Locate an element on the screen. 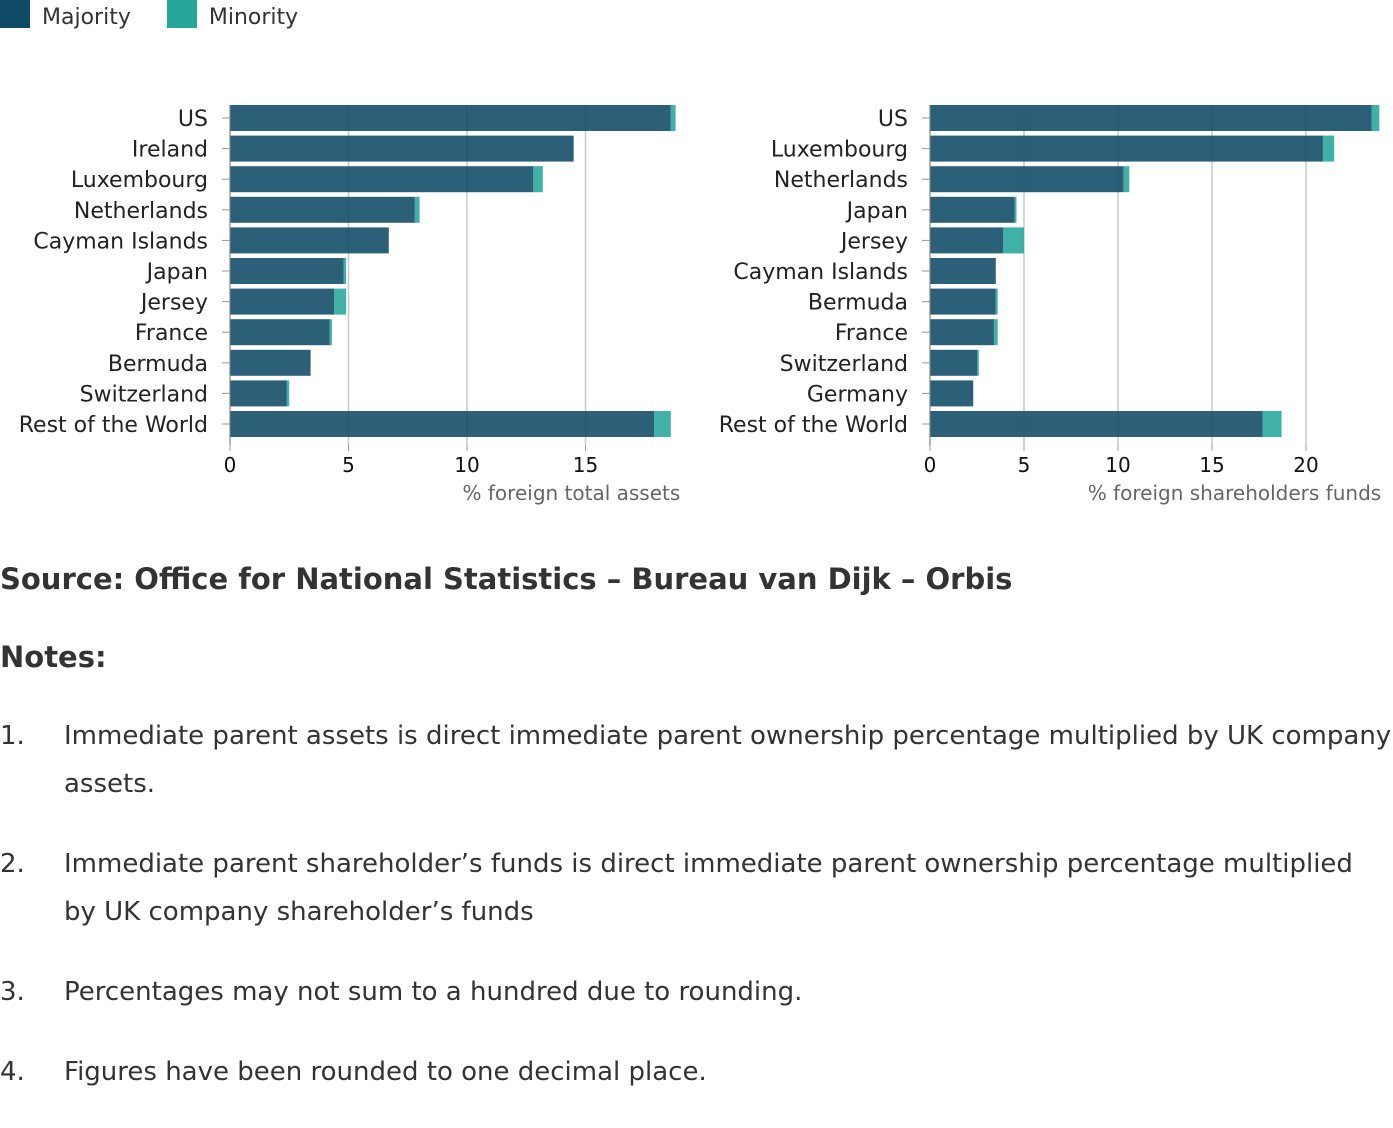  x-tick-label: 20 is located at coordinates (1305, 465).